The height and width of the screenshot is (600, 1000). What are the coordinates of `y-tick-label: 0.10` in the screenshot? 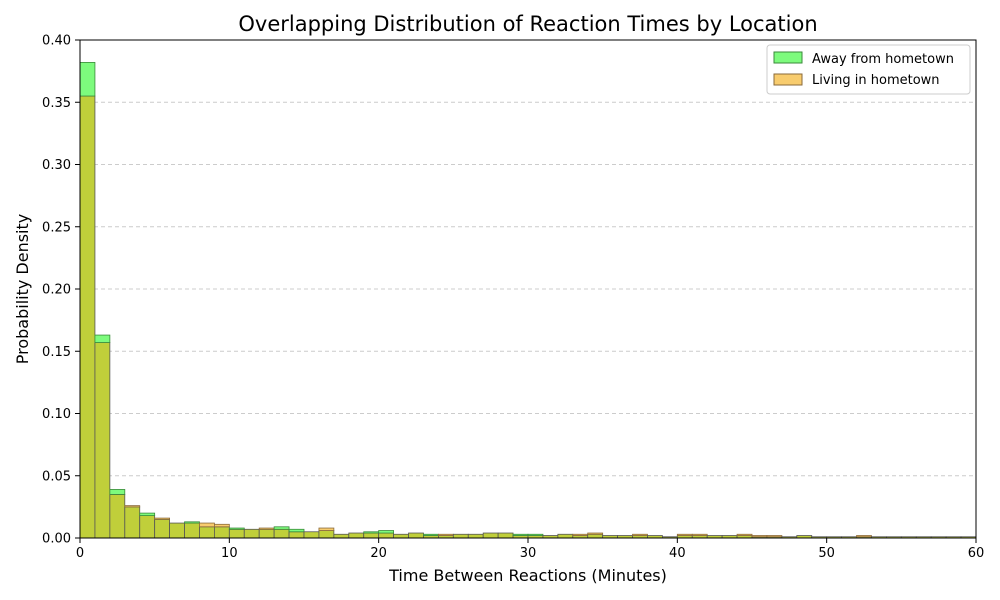 It's located at (56, 414).